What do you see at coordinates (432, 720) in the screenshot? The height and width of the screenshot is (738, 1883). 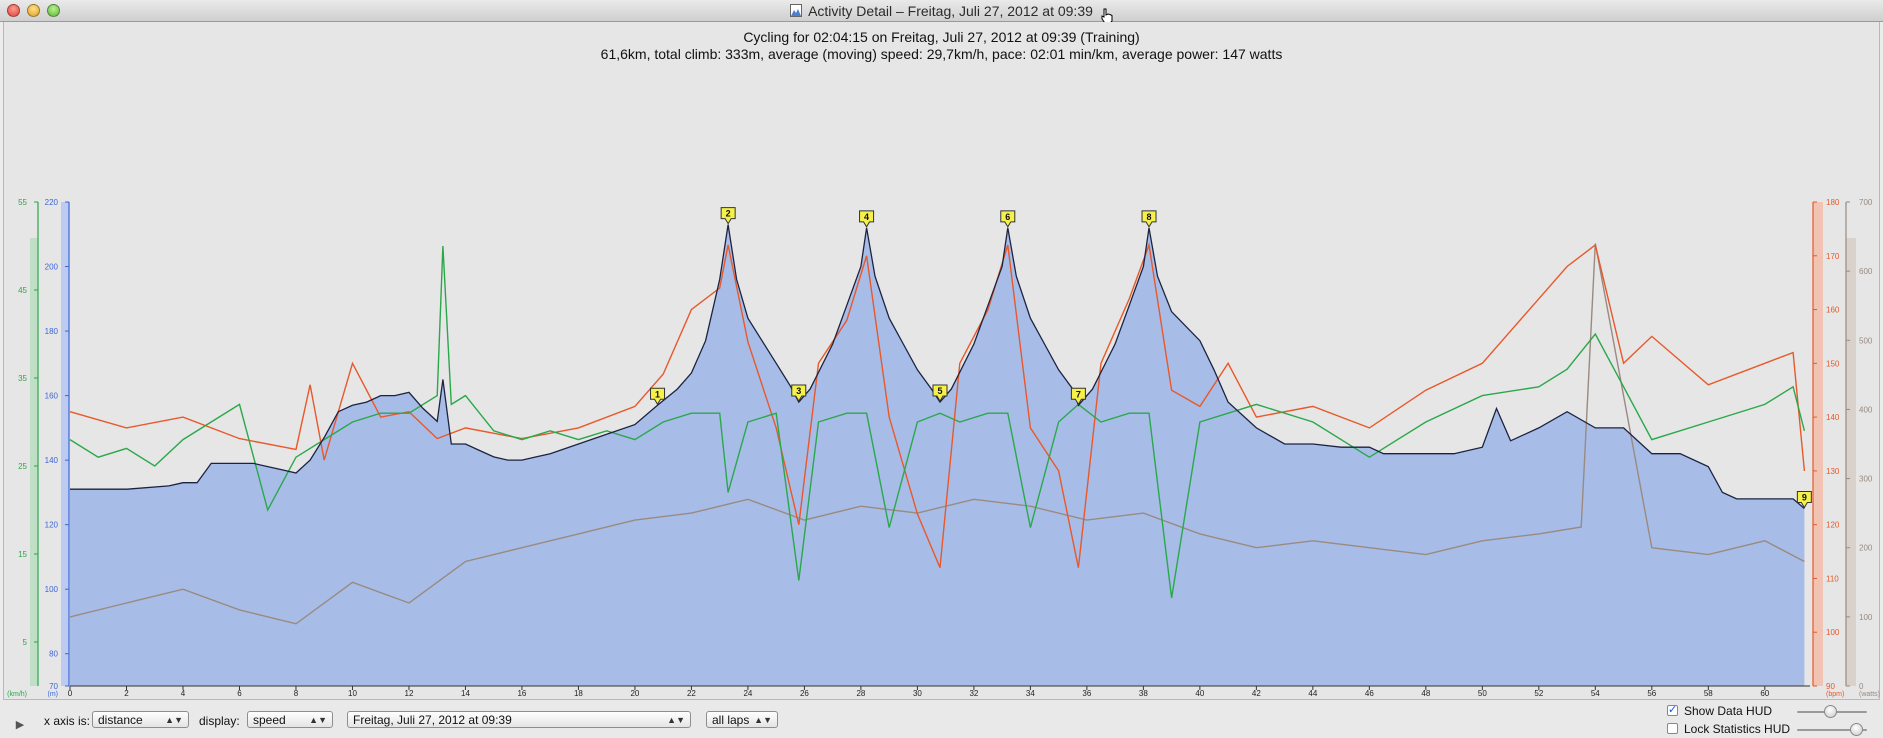 I see `activity-select-value: Freitag, Juli 27, 2012 at 09:39` at bounding box center [432, 720].